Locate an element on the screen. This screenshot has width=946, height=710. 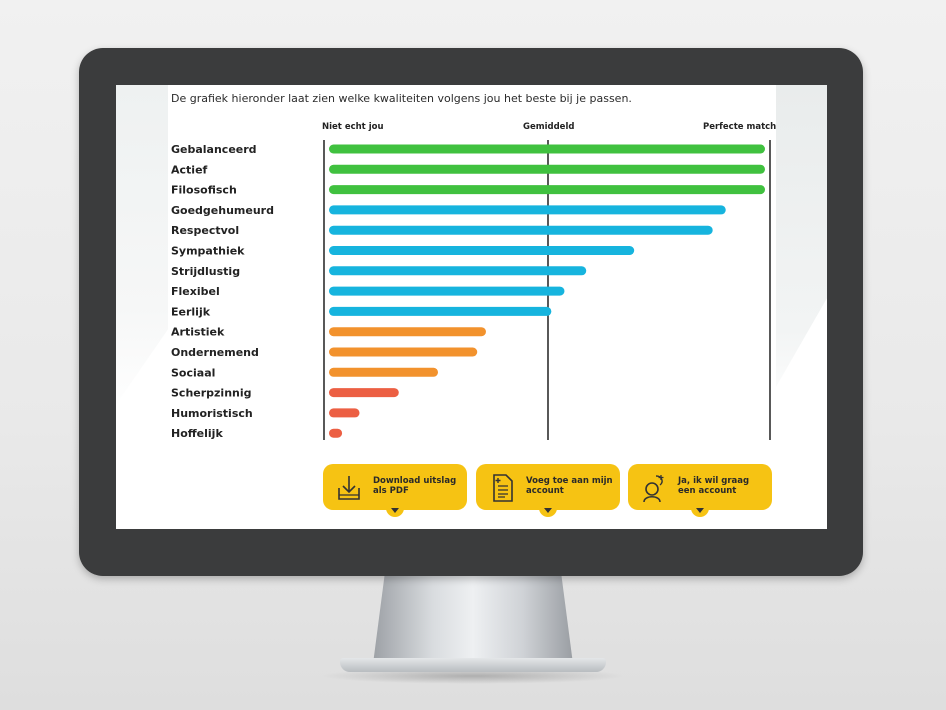
download-pdf-button: Download uitslag als PDF is located at coordinates (395, 490).